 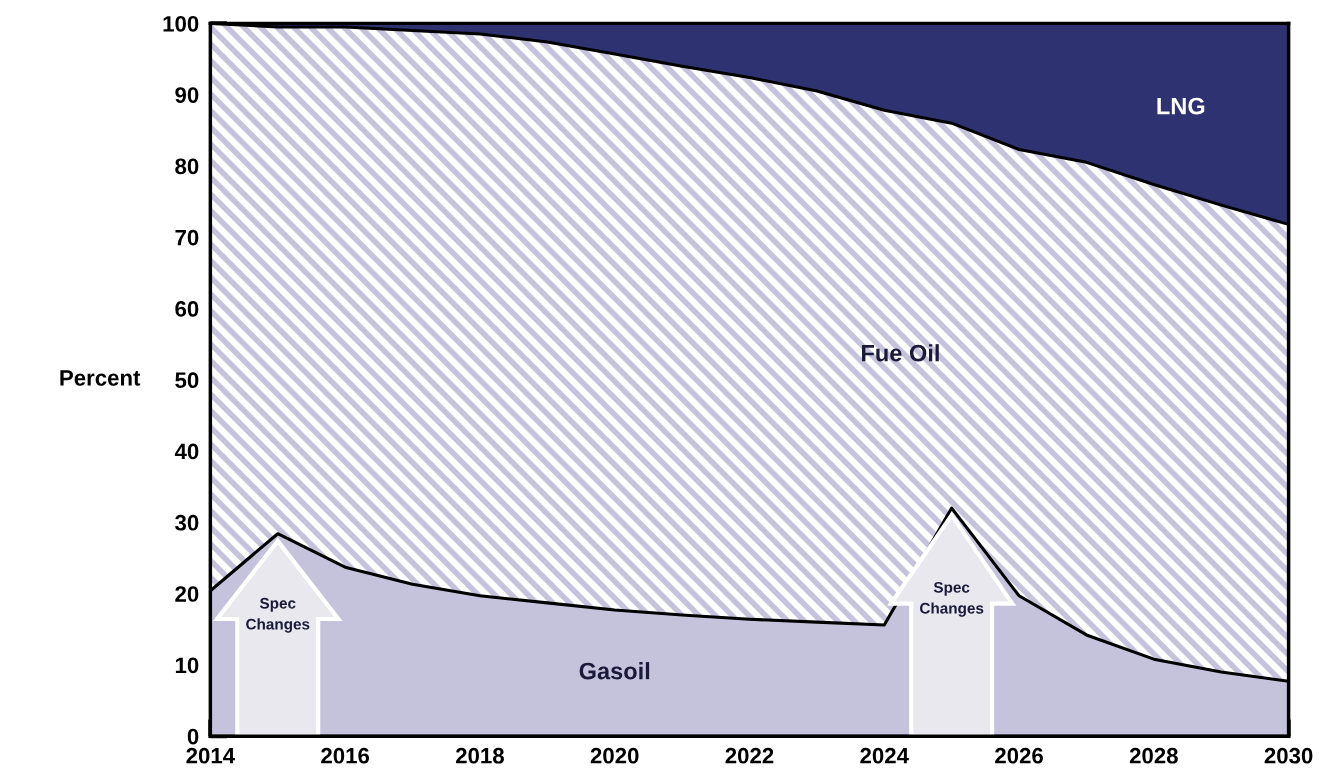 I want to click on x-tick-label: 2018, so click(x=479, y=755).